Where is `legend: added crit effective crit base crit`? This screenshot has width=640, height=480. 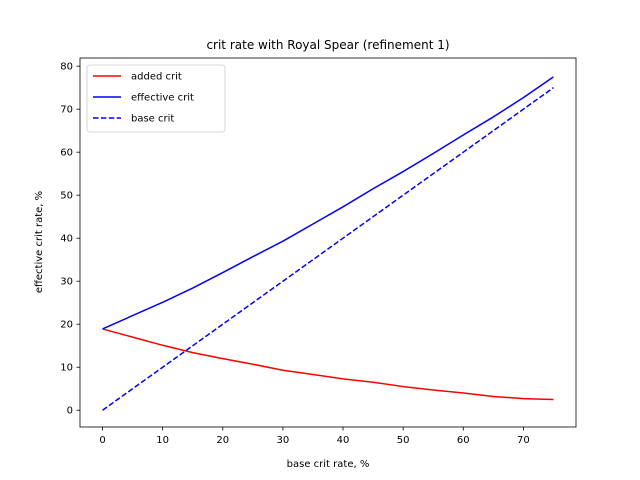 legend: added crit effective crit base crit is located at coordinates (156, 98).